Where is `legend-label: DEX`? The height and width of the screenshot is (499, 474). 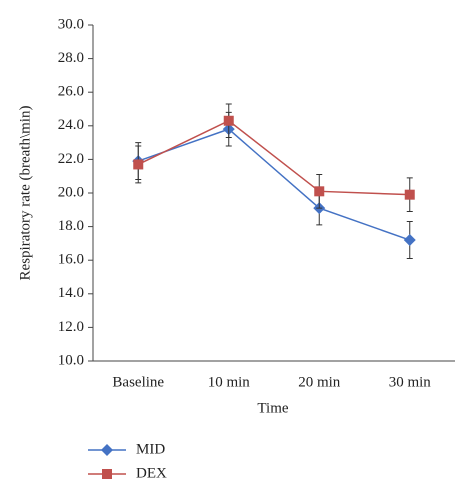 legend-label: DEX is located at coordinates (151, 473).